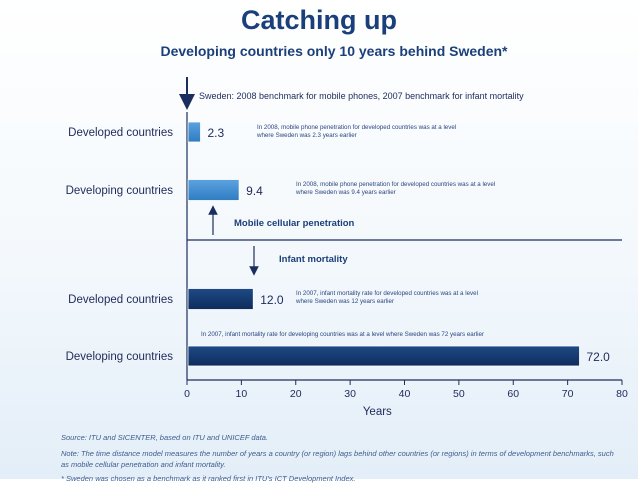  Describe the element at coordinates (459, 394) in the screenshot. I see `x-tick-label: 50` at that location.